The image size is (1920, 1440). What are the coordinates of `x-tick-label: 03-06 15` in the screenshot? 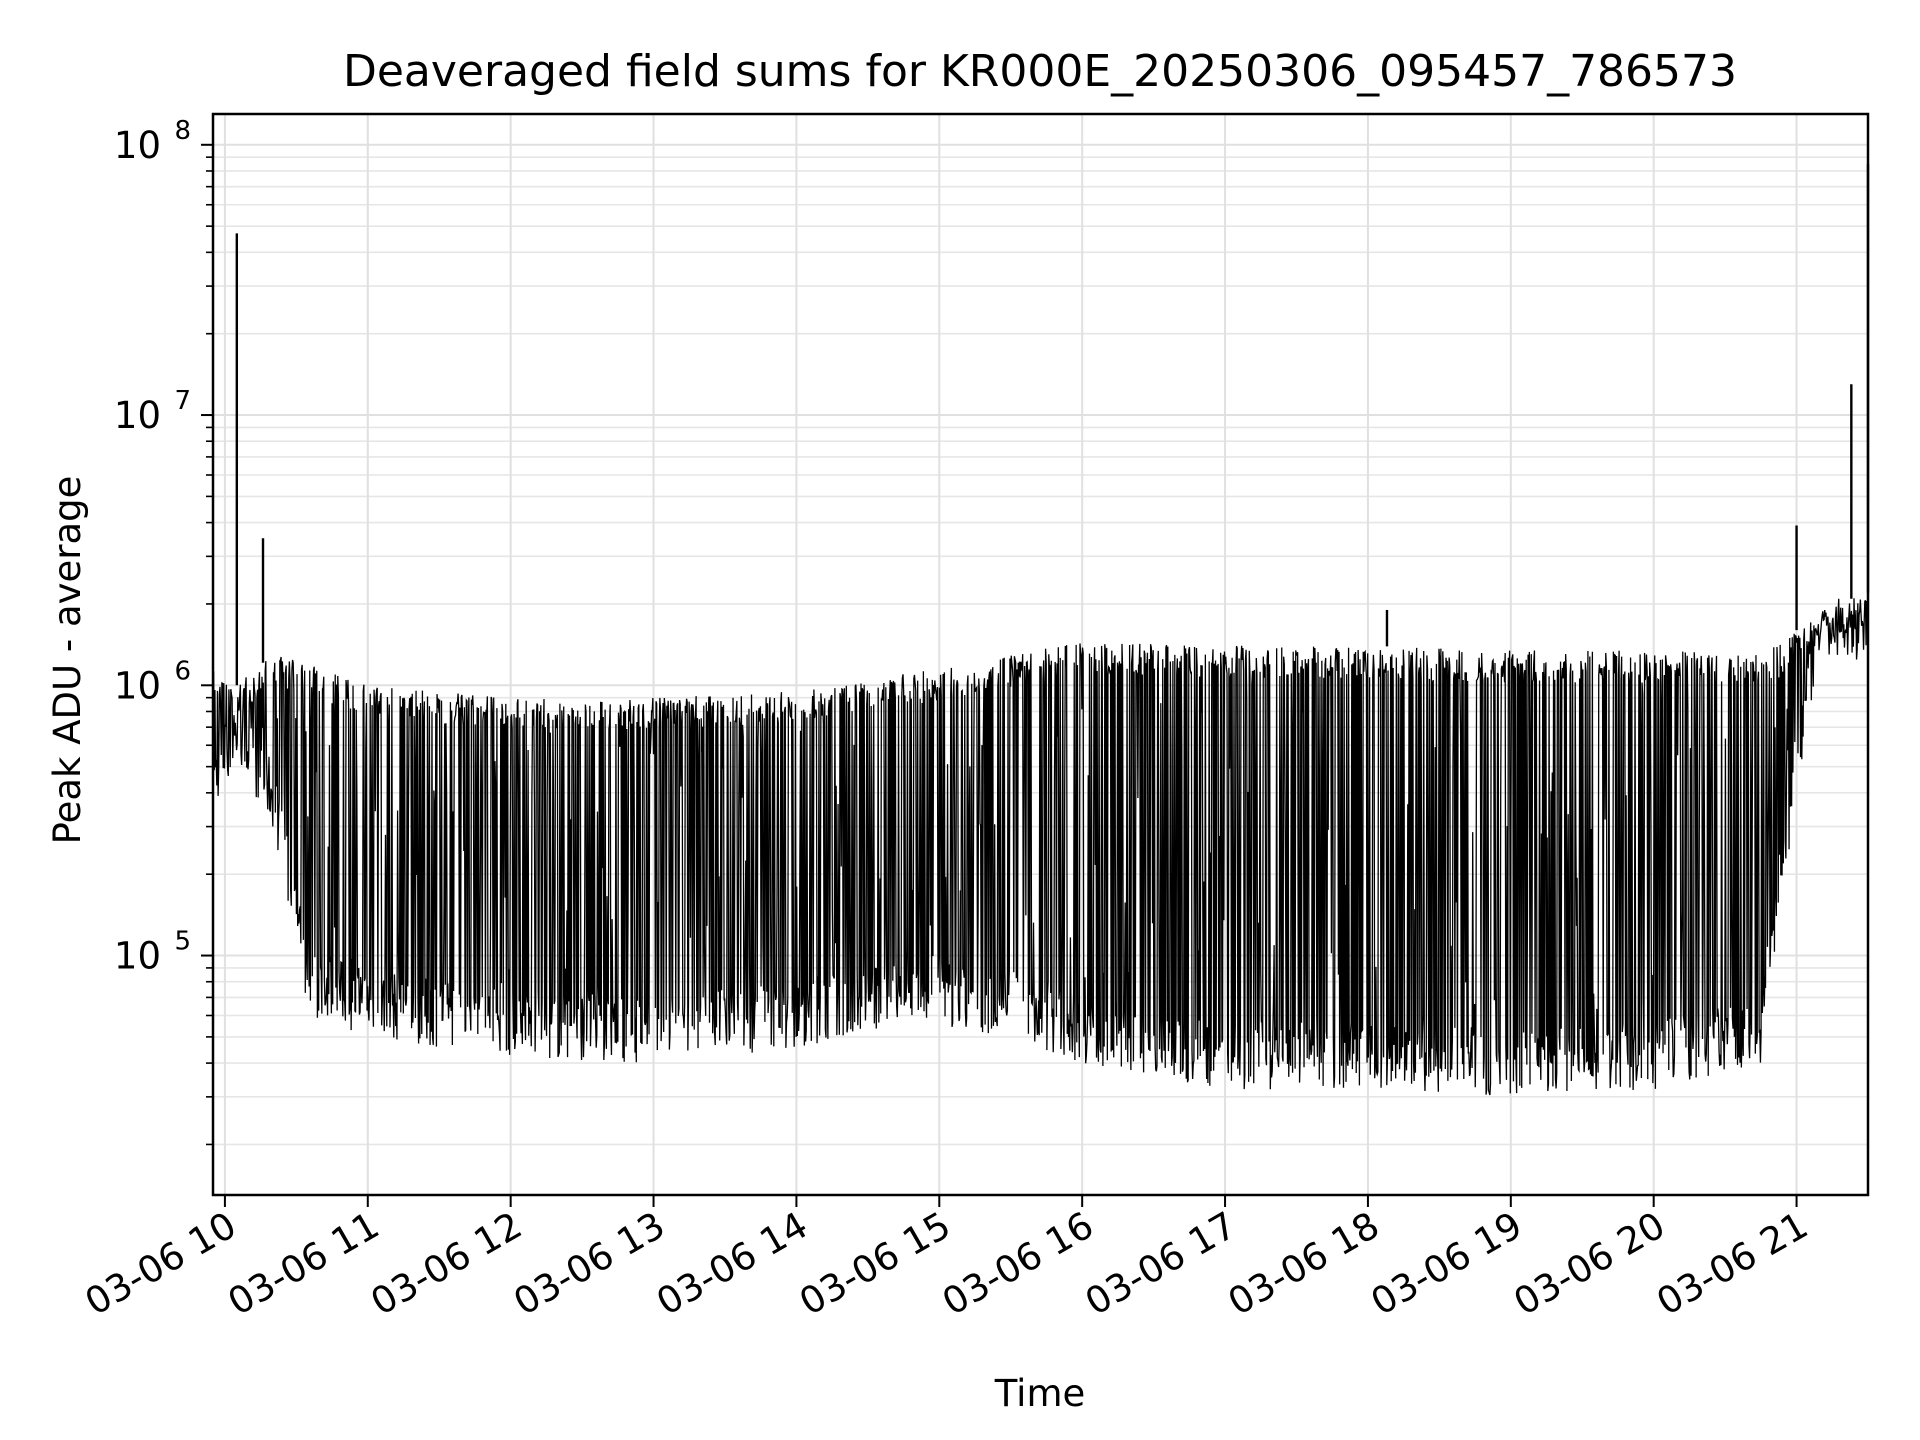 It's located at (875, 1264).